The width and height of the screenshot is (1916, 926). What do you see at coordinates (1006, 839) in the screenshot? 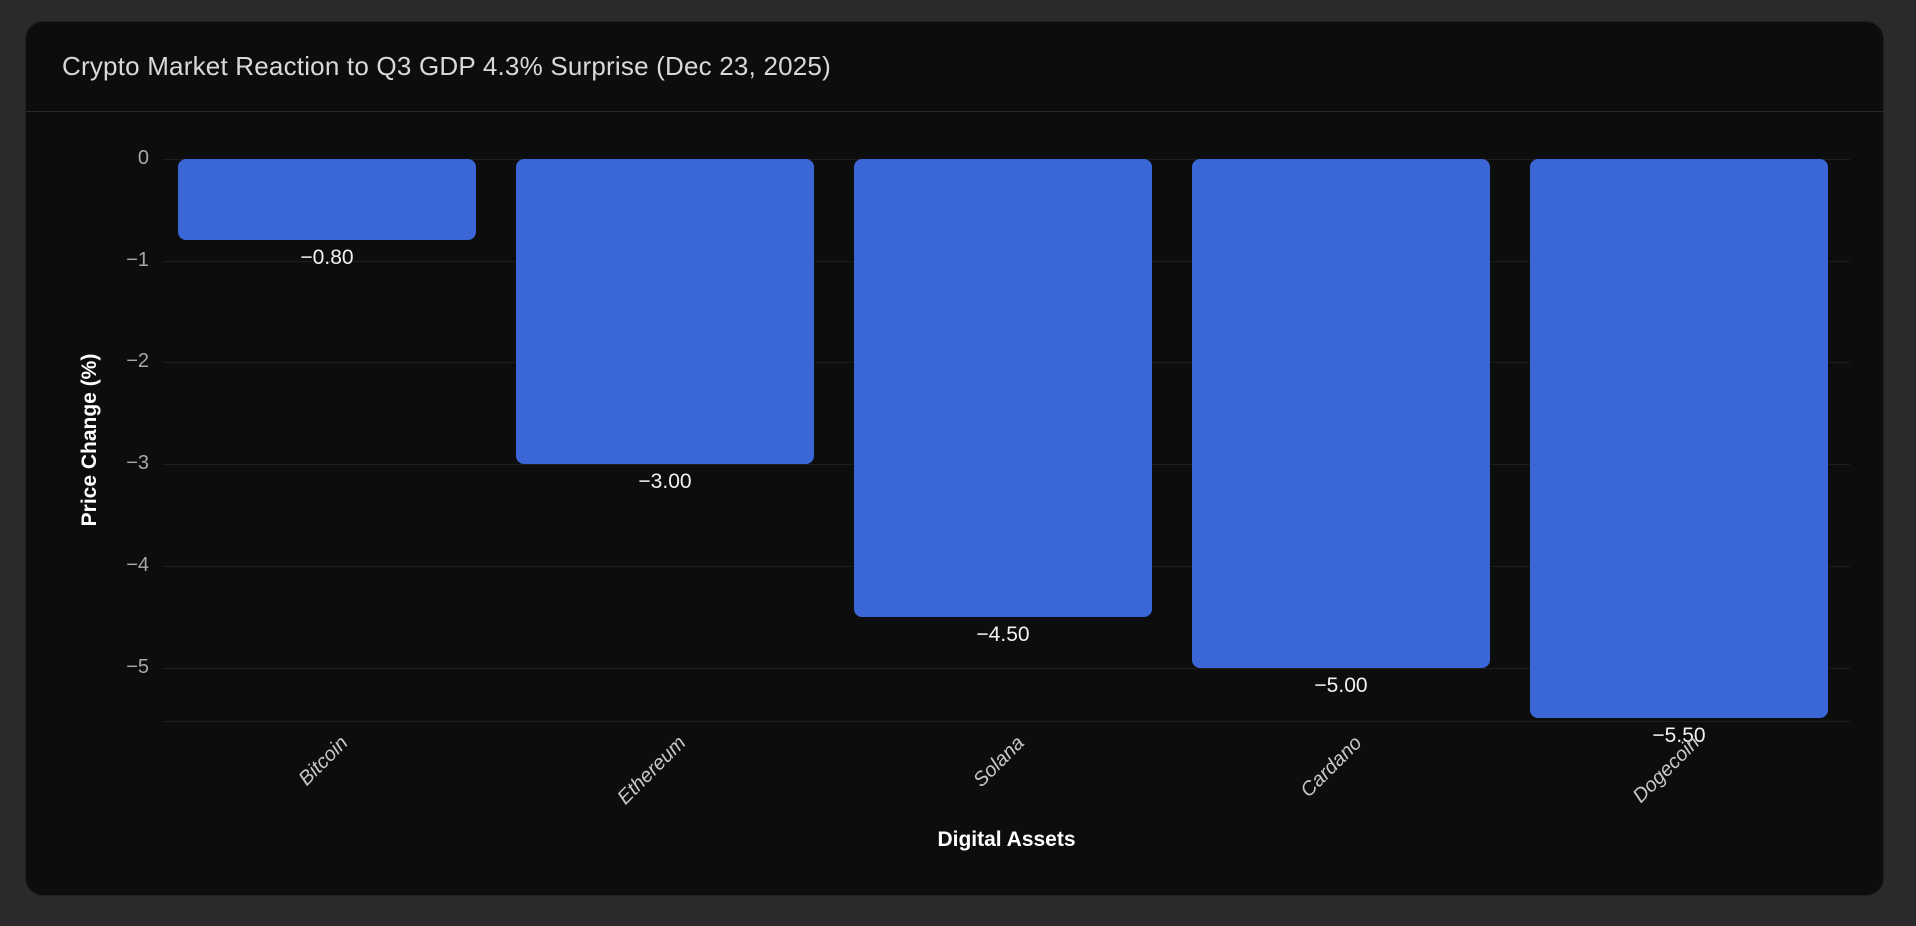
I see `x-axis-title: Digital Assets` at bounding box center [1006, 839].